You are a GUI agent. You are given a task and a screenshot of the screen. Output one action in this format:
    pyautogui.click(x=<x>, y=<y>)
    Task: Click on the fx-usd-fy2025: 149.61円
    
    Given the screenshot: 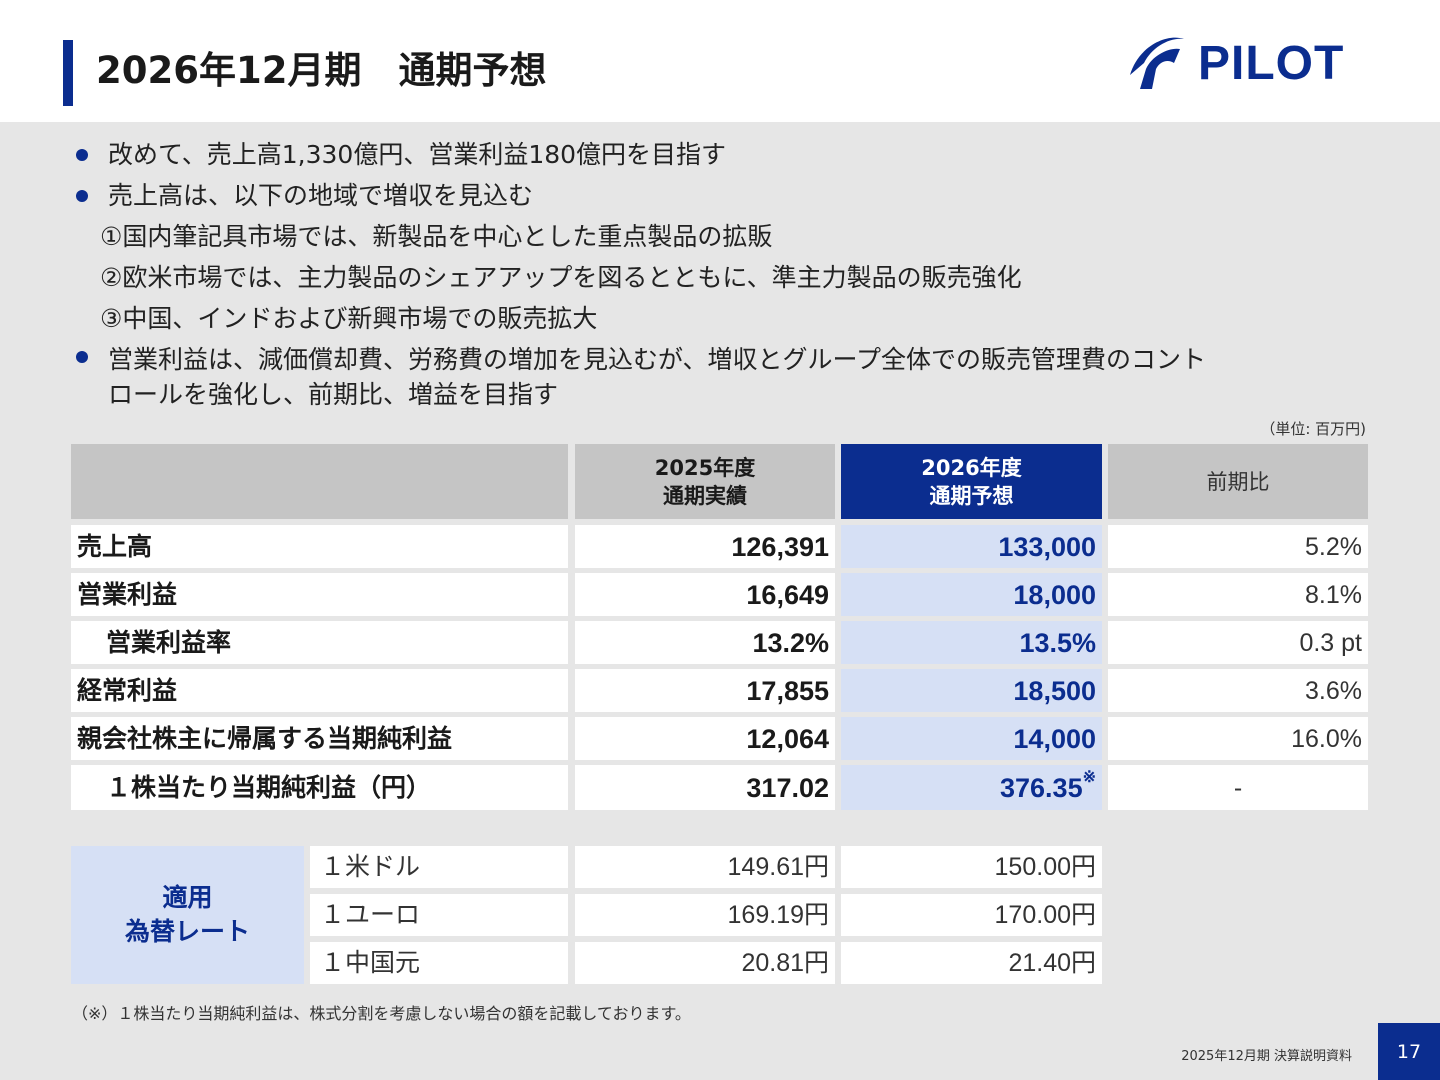 What is the action you would take?
    pyautogui.click(x=705, y=867)
    